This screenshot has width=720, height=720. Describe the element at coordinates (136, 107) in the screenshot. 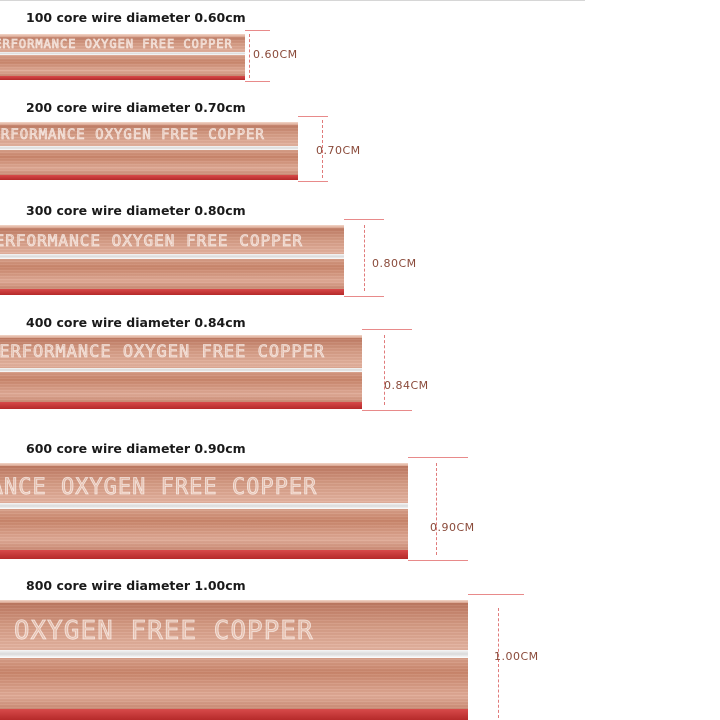

I see `spec-caption: 200 core wire diameter 0.70cm` at that location.